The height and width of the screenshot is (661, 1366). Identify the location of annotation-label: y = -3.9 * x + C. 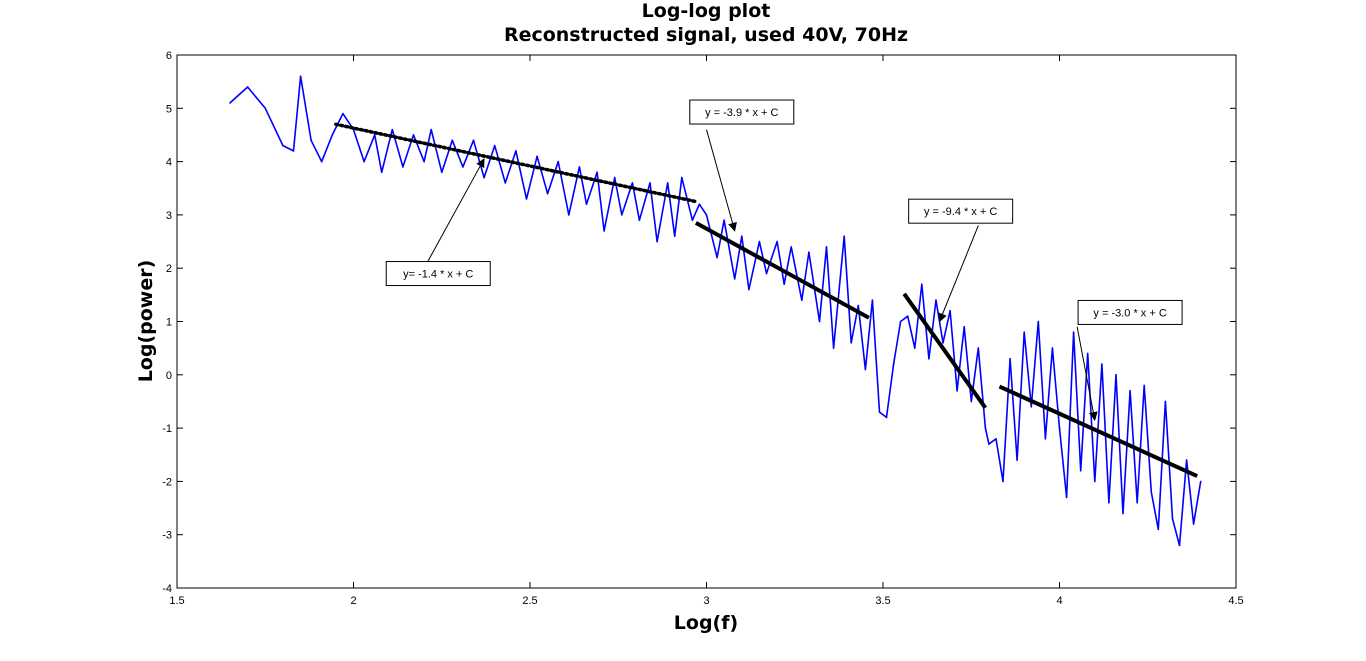
(741, 113).